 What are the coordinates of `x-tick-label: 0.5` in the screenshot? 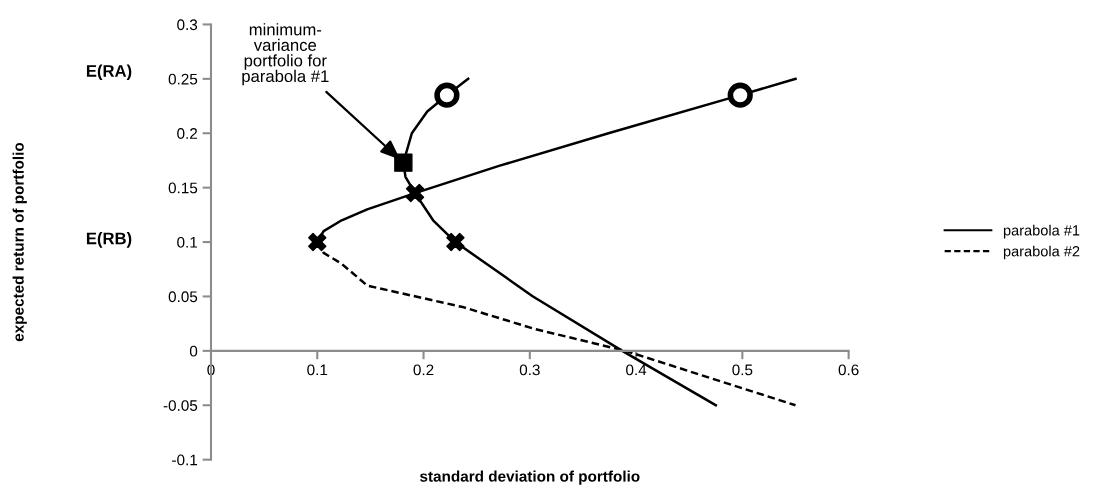 It's located at (742, 370).